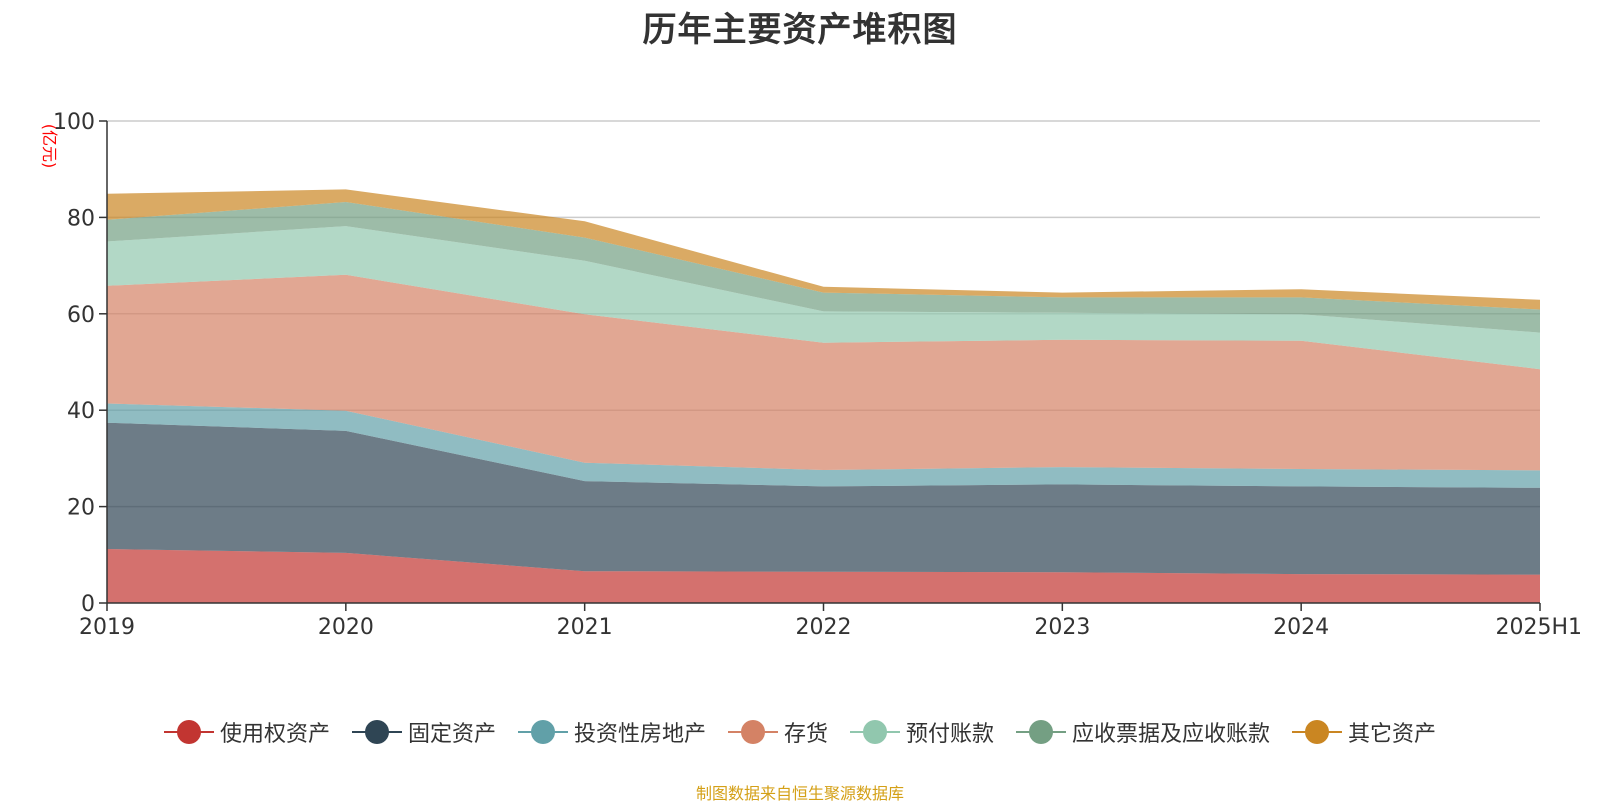 The height and width of the screenshot is (804, 1600). Describe the element at coordinates (81, 315) in the screenshot. I see `y-tick-label: 60` at that location.